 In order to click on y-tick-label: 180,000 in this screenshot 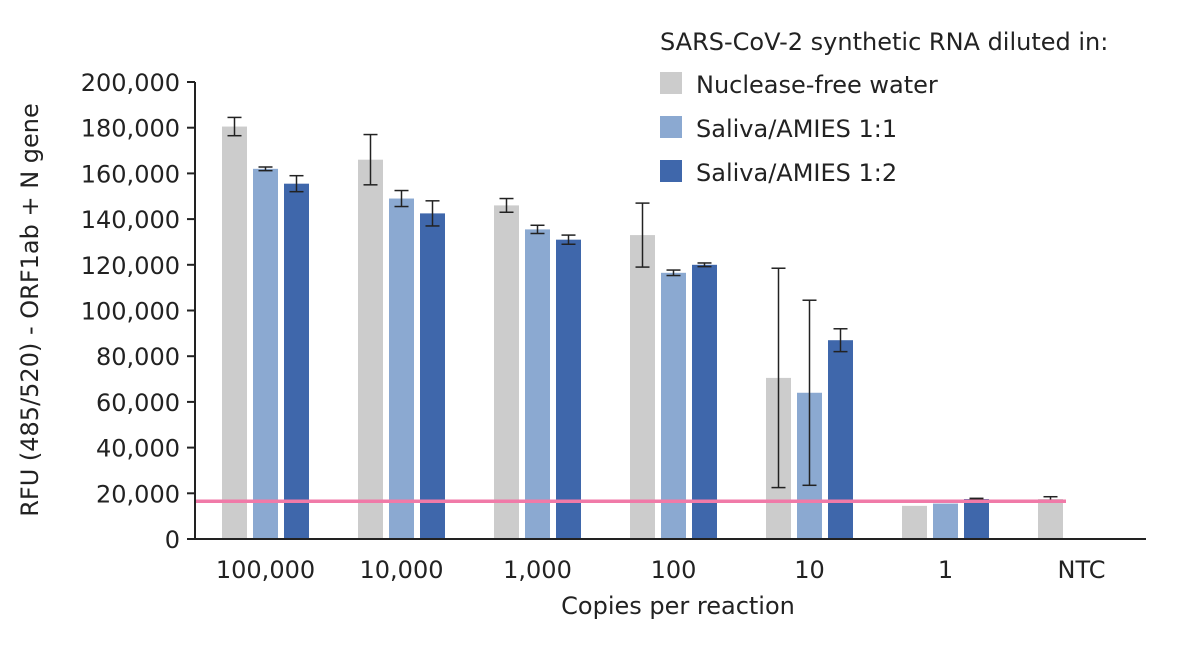, I will do `click(130, 129)`.